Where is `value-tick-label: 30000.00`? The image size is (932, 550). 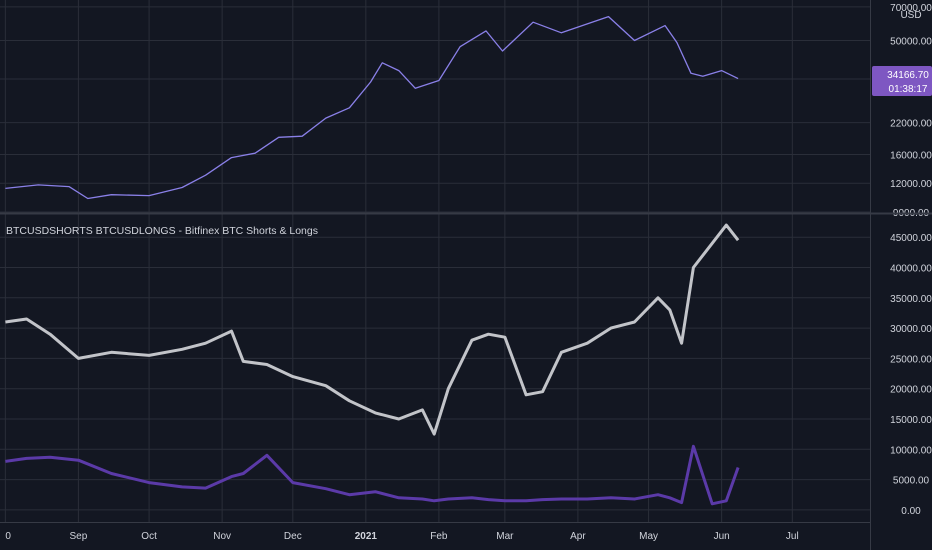 value-tick-label: 30000.00 is located at coordinates (911, 329).